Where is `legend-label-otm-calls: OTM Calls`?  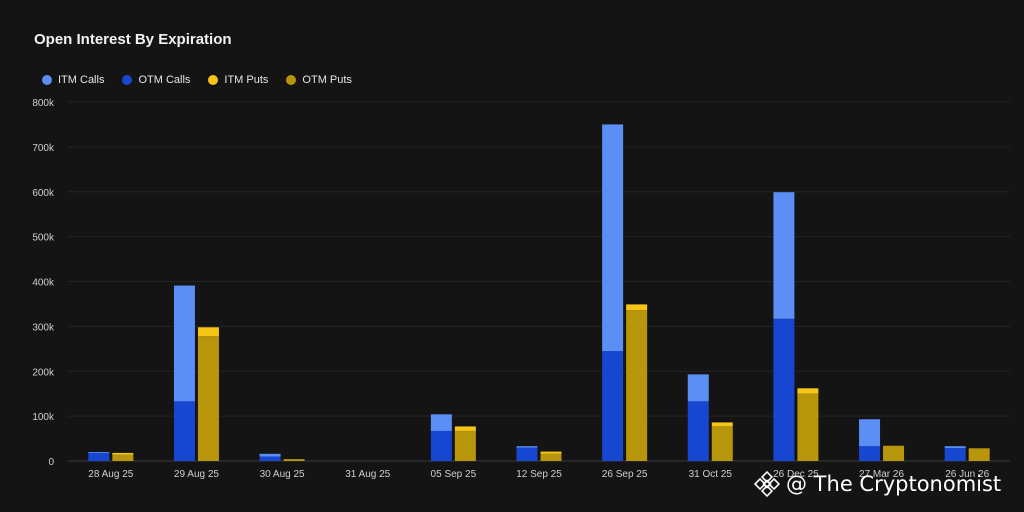
legend-label-otm-calls: OTM Calls is located at coordinates (164, 80).